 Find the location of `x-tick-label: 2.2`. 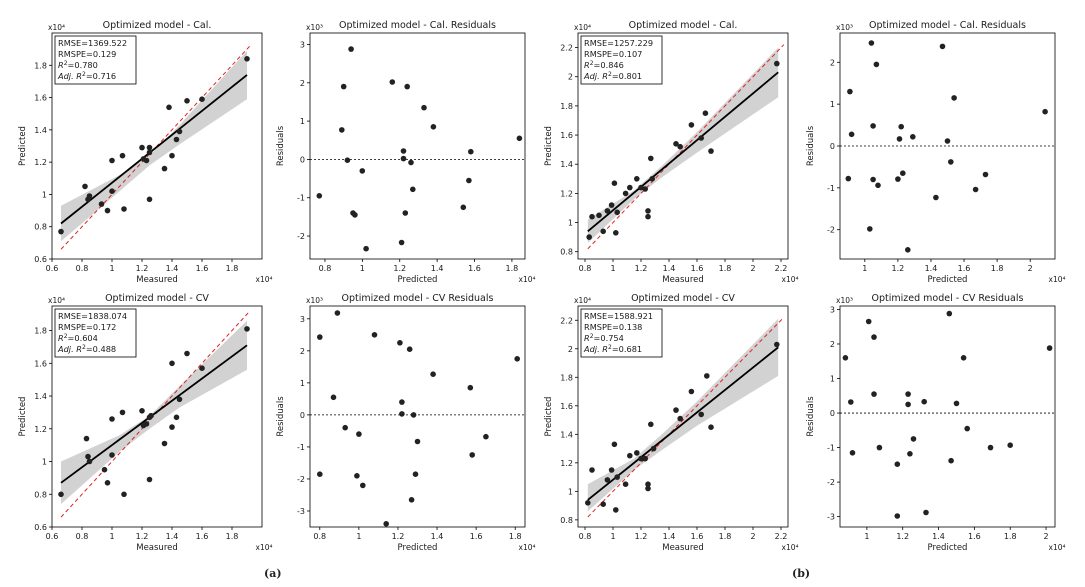

x-tick-label: 2.2 is located at coordinates (781, 268).